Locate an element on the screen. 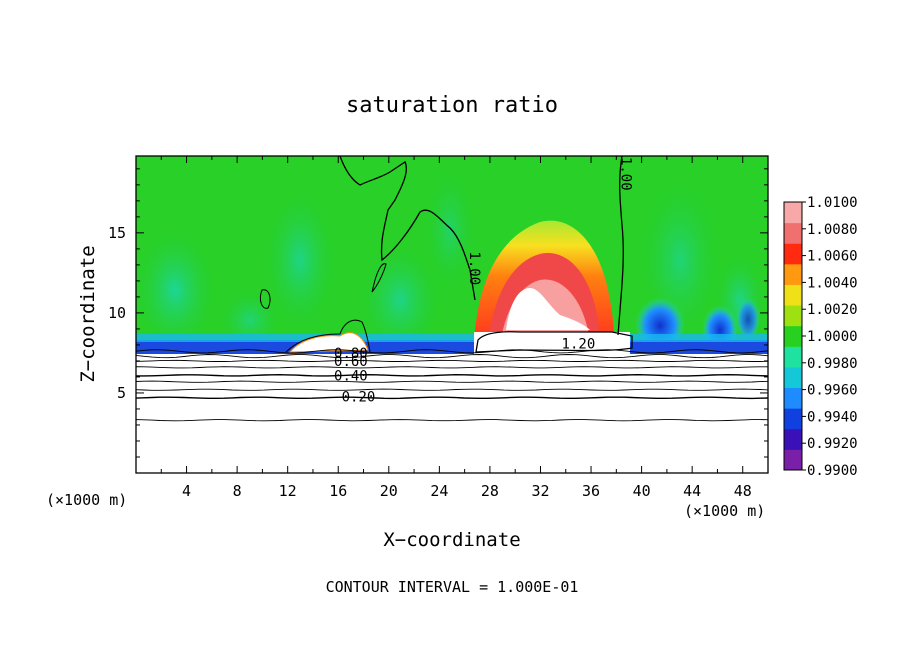 Image resolution: width=904 pixels, height=654 pixels. colorbar-label: 1.0060 is located at coordinates (832, 257).